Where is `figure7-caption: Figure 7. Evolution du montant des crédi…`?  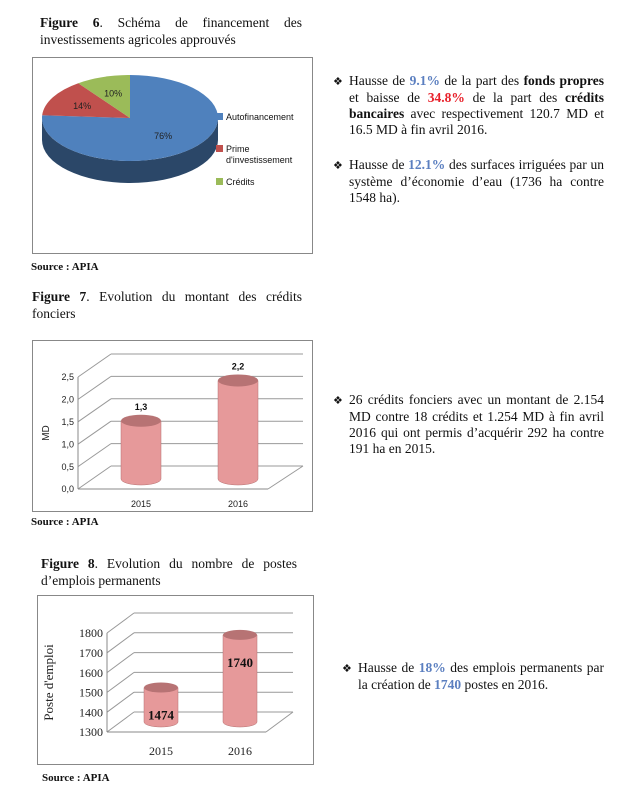 figure7-caption: Figure 7. Evolution du montant des crédi… is located at coordinates (167, 305).